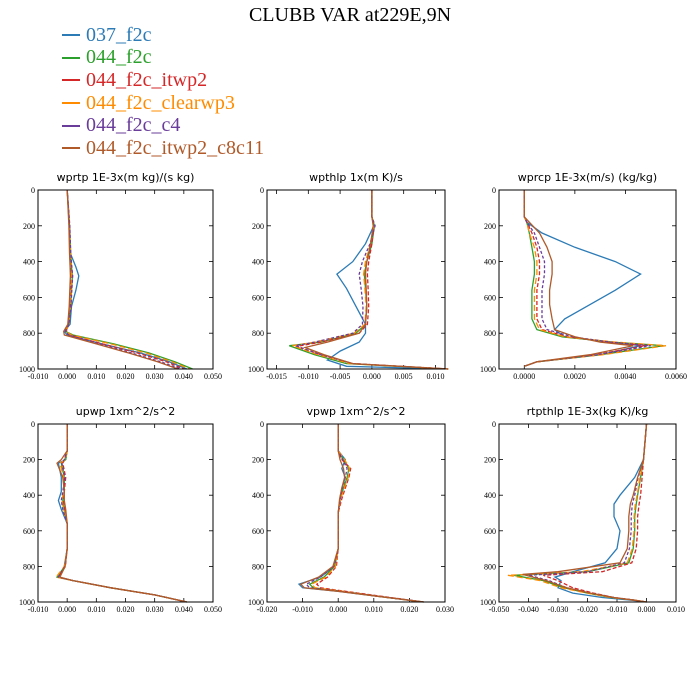  I want to click on chart-title: upwp 1xm^2/s^2, so click(126, 411).